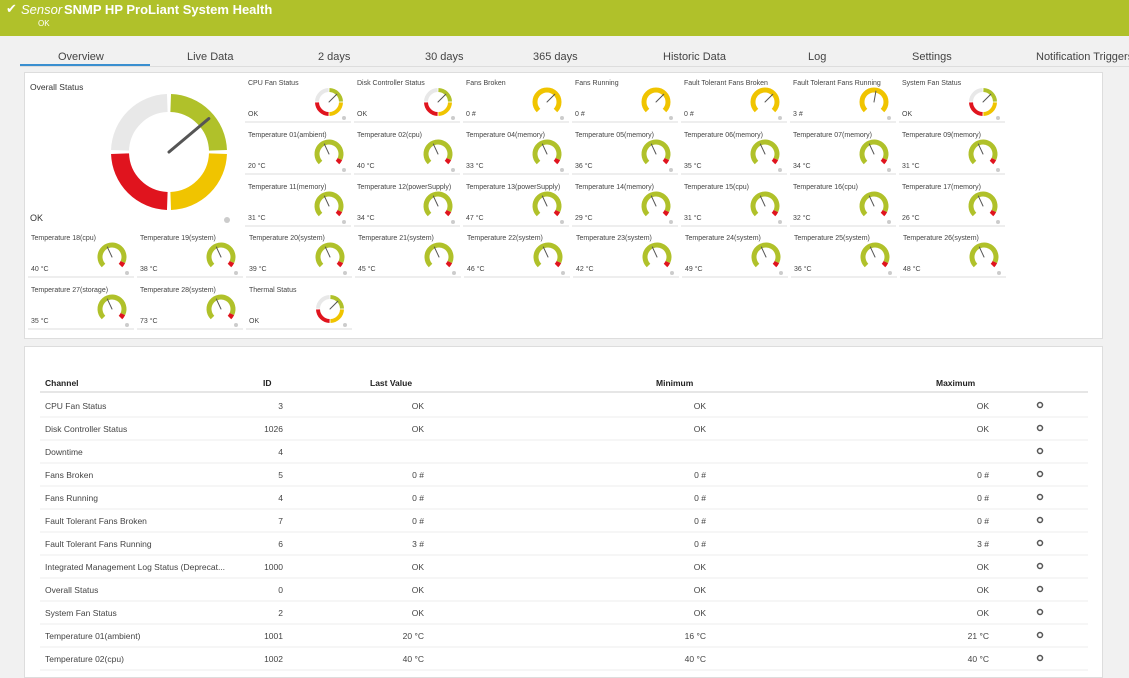 The width and height of the screenshot is (1129, 678). Describe the element at coordinates (700, 475) in the screenshot. I see `cell-min: 0 #` at that location.